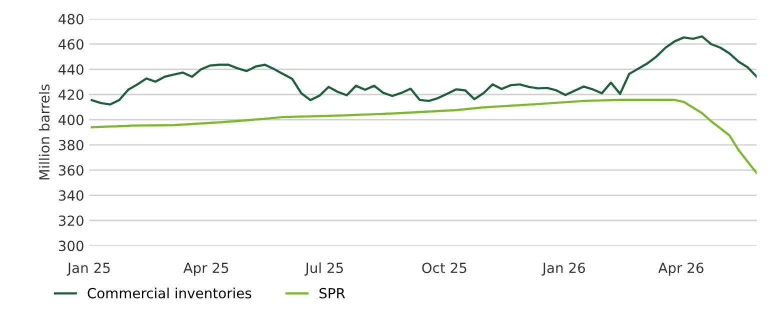  Describe the element at coordinates (44, 132) in the screenshot. I see `y-axis-title: Million barrels` at that location.